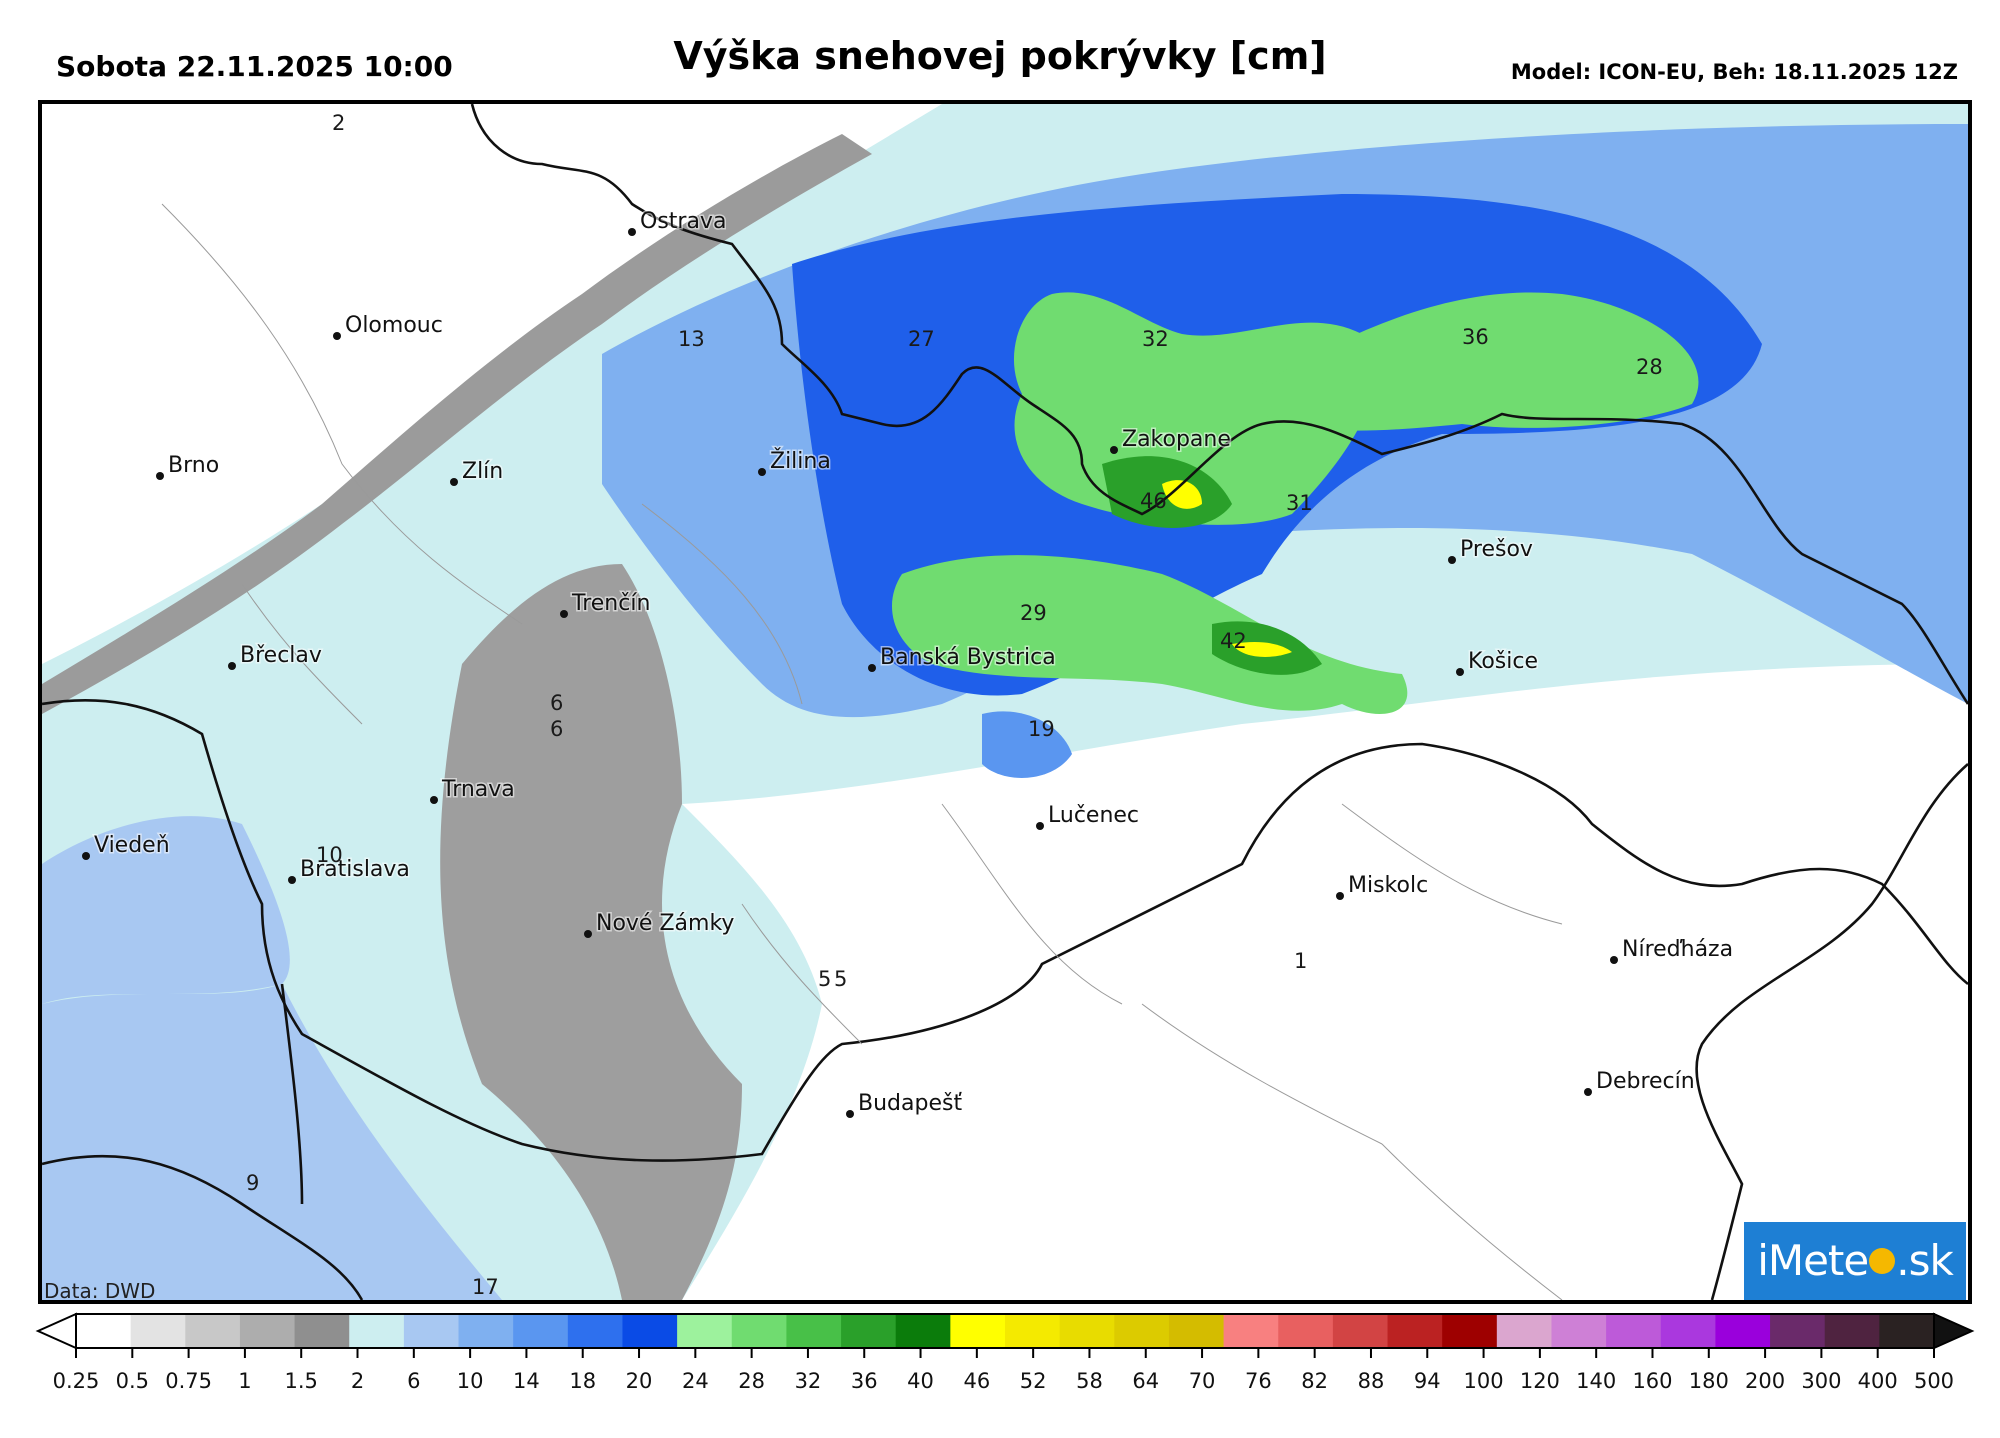  I want to click on city-label: Bratislava, so click(355, 869).